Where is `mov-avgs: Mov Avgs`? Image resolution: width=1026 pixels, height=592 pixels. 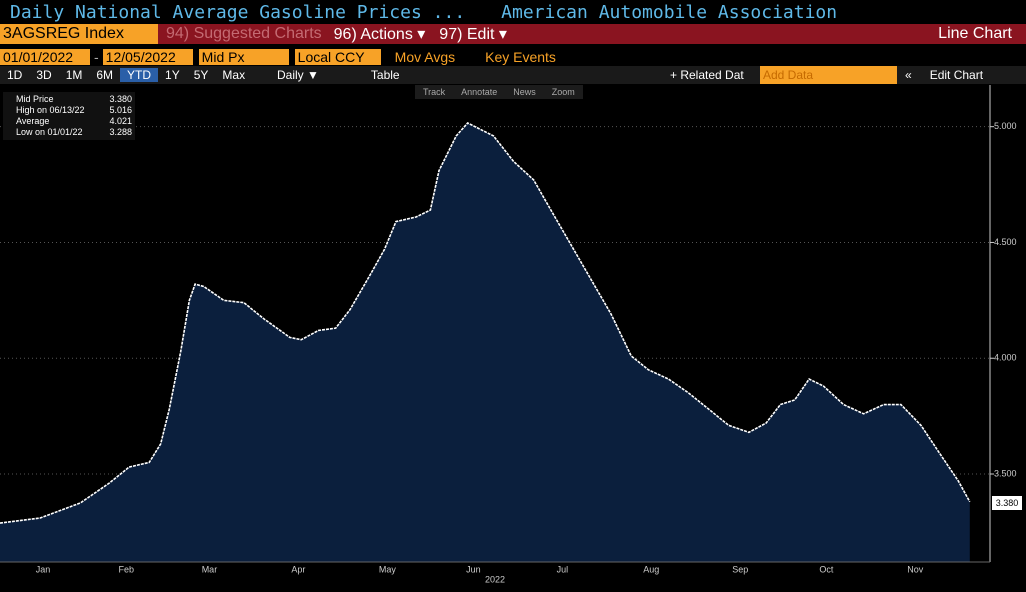
mov-avgs: Mov Avgs is located at coordinates (425, 57).